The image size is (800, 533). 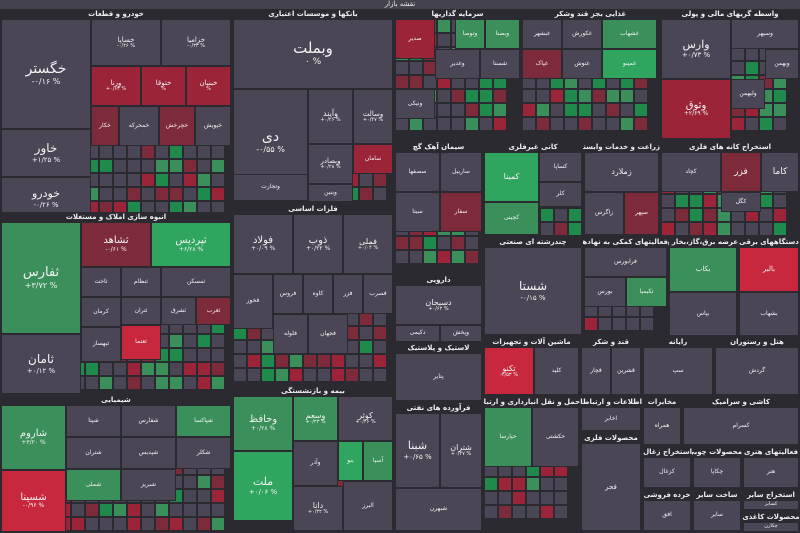 What do you see at coordinates (178, 311) in the screenshot?
I see `stock-tile: ثشرق` at bounding box center [178, 311].